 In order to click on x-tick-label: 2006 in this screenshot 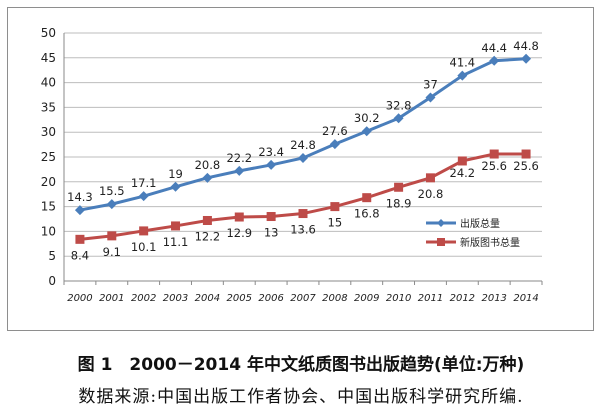, I will do `click(270, 298)`.